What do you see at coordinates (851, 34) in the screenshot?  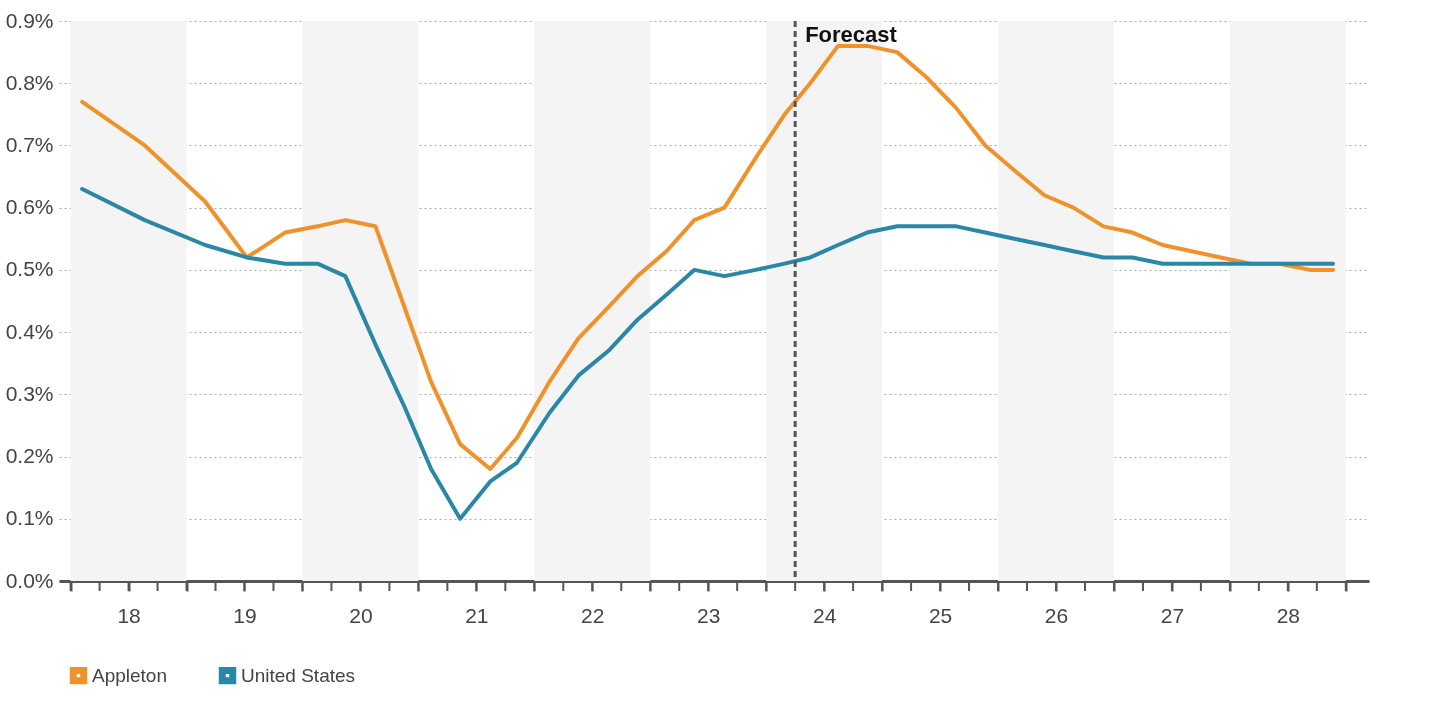 I see `ref-line-label: Forecast` at bounding box center [851, 34].